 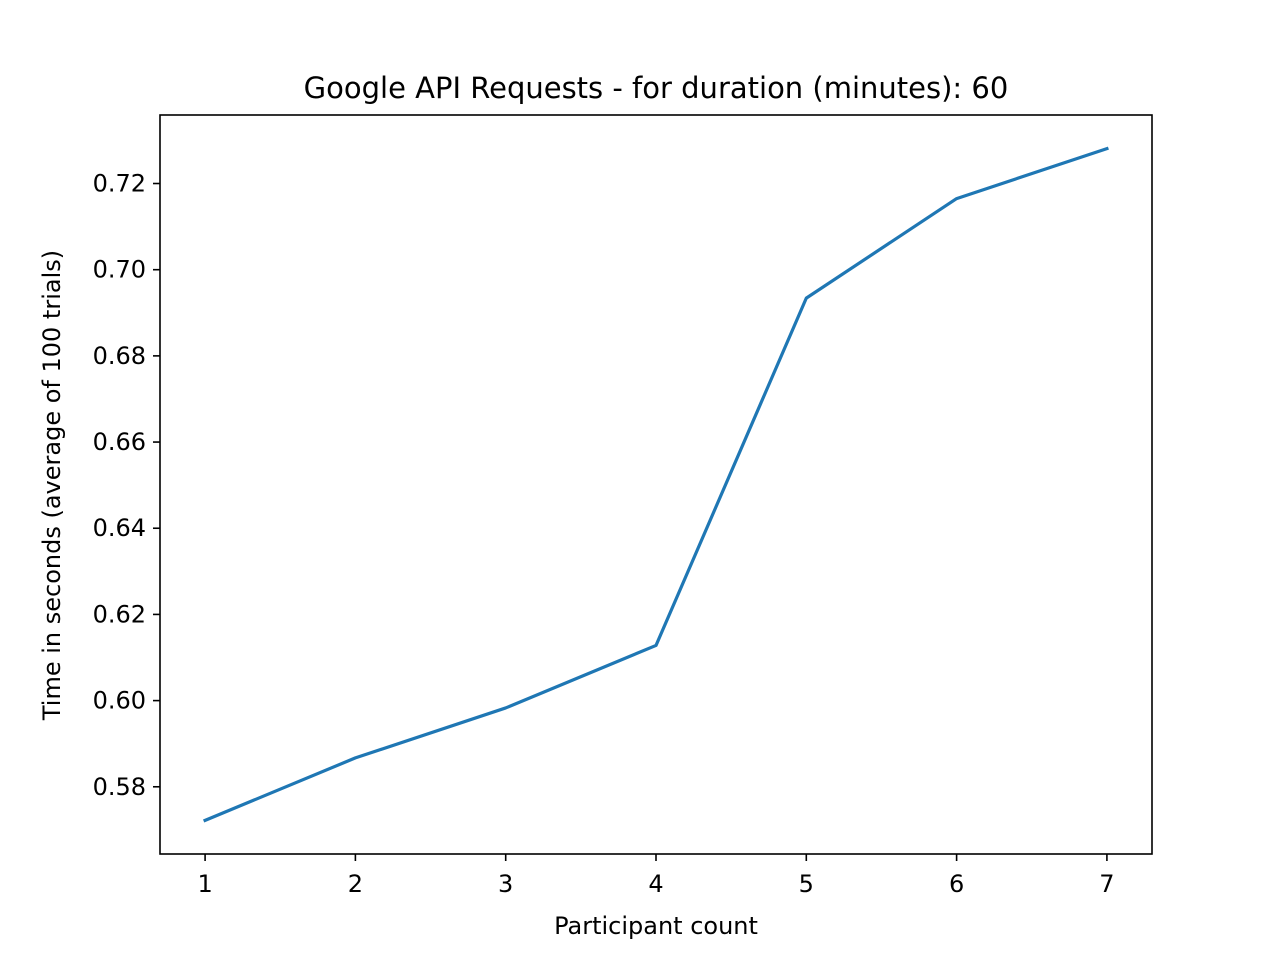 I want to click on x-axis-ticks: 1 2 3 4 5 6 7, so click(x=656, y=876).